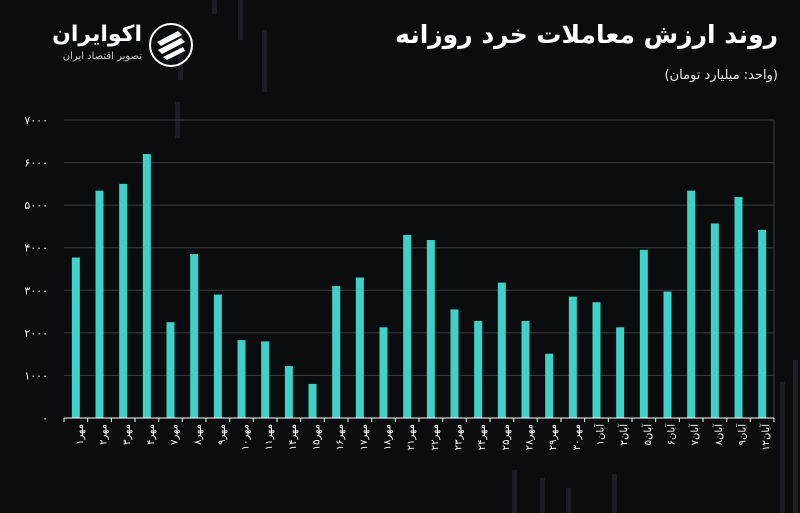  I want to click on x-tick-label: آبان۷, so click(694, 434).